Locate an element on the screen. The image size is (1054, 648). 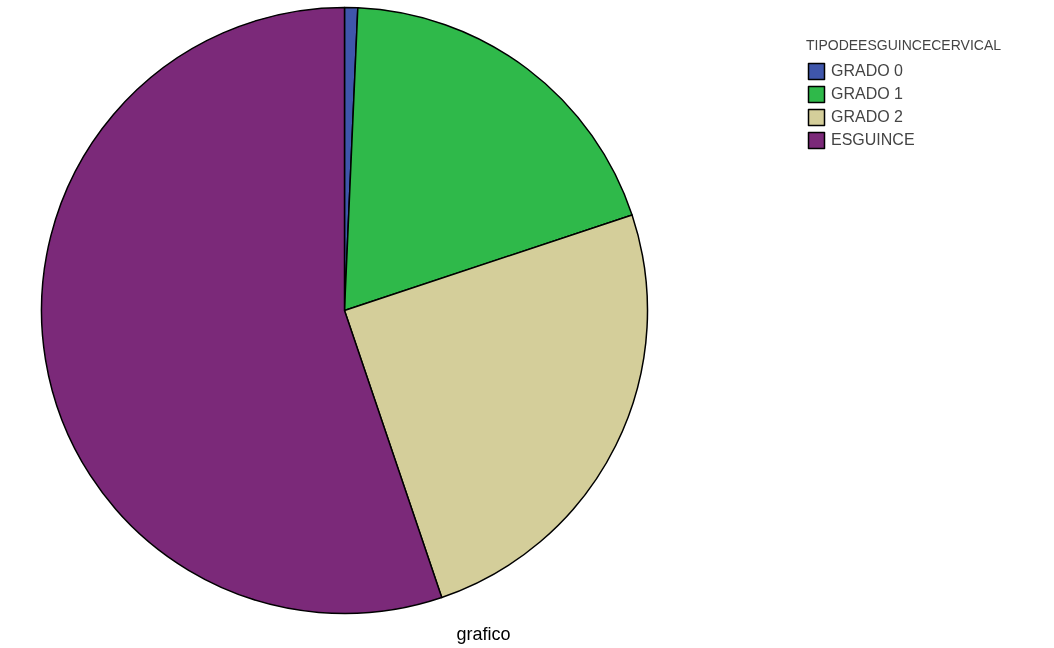
legend-label: GRADO 1 is located at coordinates (867, 94).